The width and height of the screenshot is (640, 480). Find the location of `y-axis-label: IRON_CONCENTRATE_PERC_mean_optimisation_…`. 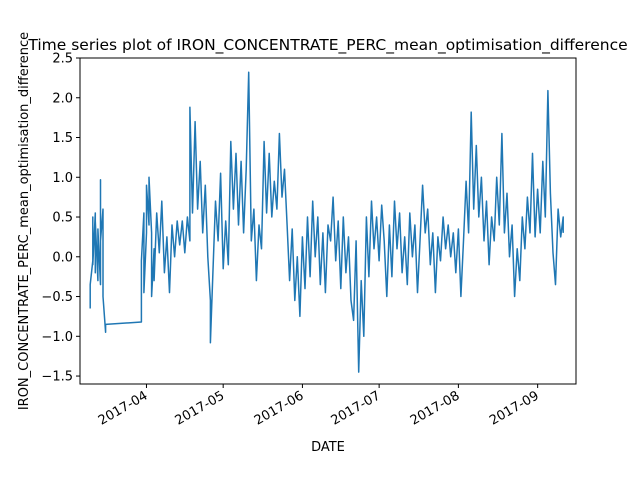

y-axis-label: IRON_CONCENTRATE_PERC_mean_optimisation_… is located at coordinates (24, 221).